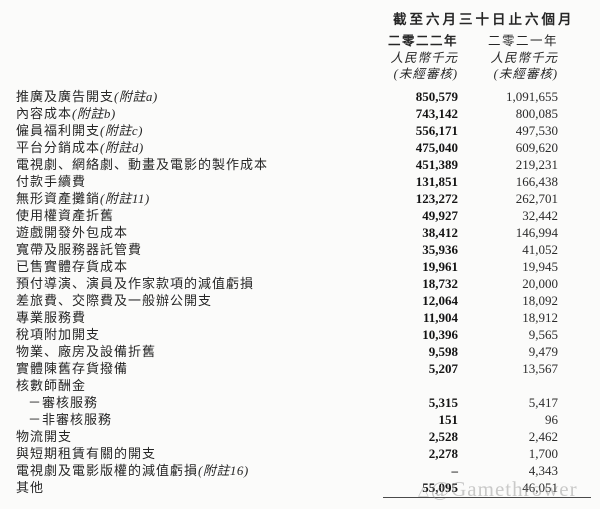 This screenshot has width=600, height=509. Describe the element at coordinates (300, 436) in the screenshot. I see `table-row: 物流開支 2,528 2,462` at that location.